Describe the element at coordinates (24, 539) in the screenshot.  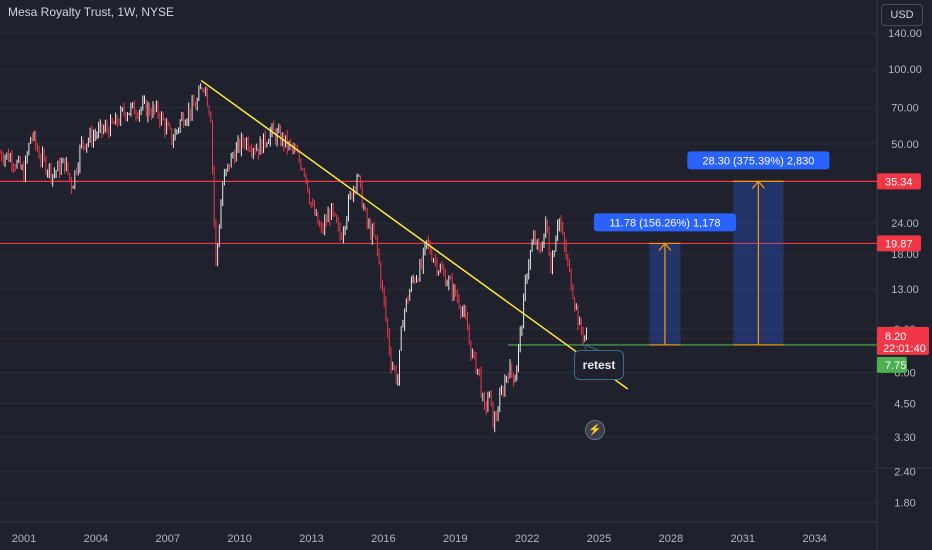
I see `x-tick-label: 2001` at that location.